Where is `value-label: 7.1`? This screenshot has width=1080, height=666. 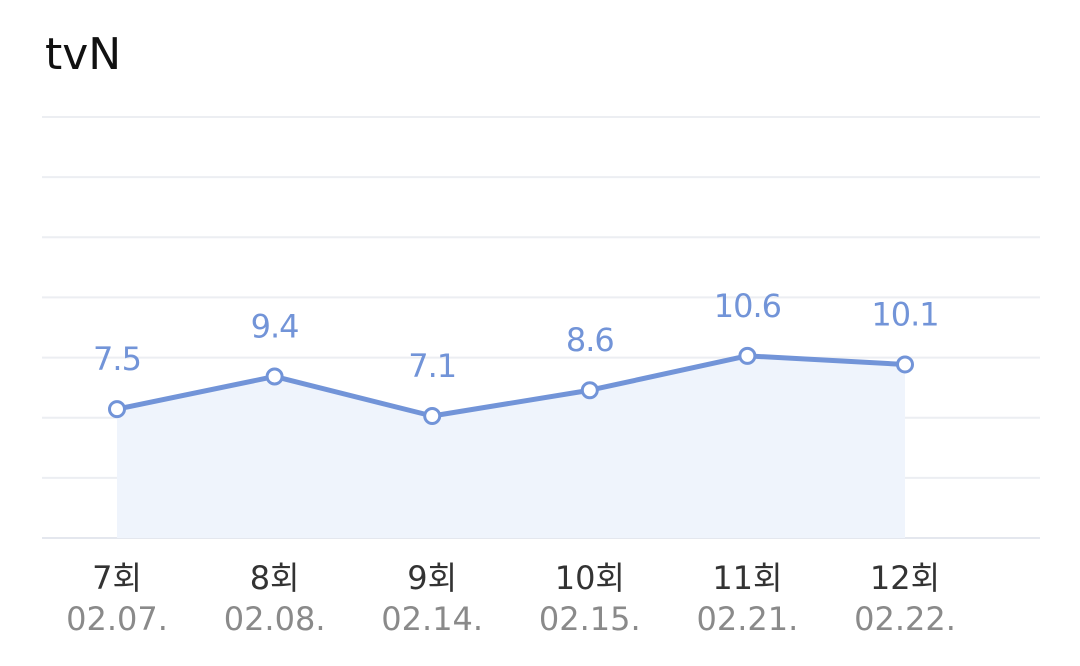 value-label: 7.1 is located at coordinates (432, 366).